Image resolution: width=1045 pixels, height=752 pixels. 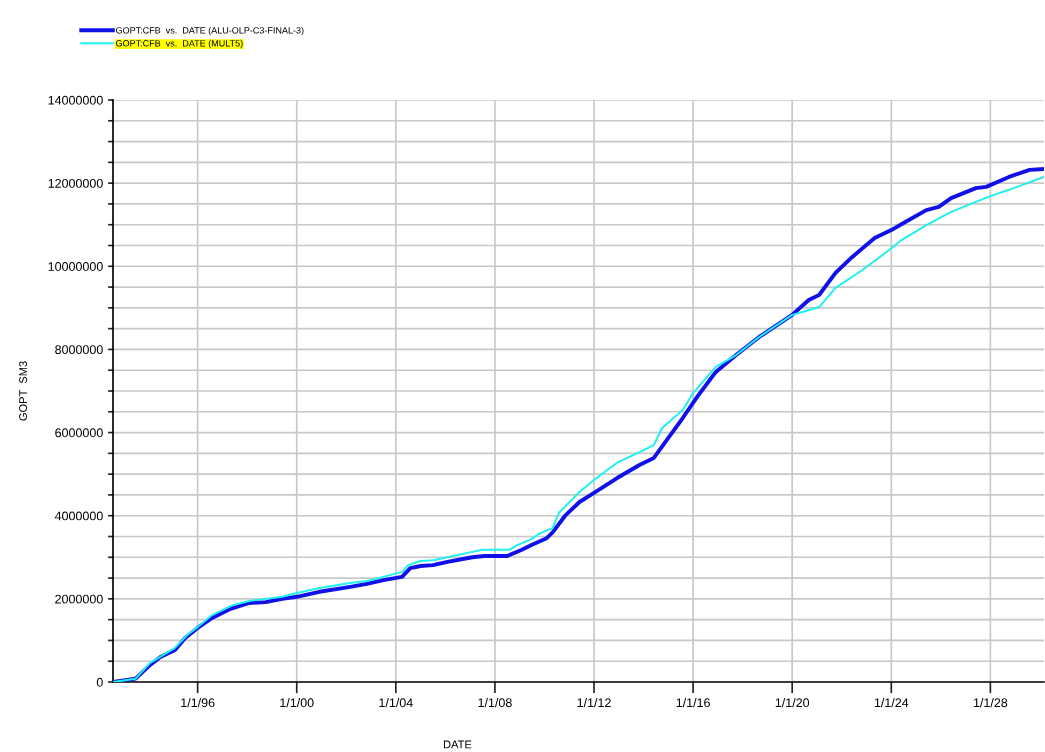 I want to click on x-tick-label: 1/1/96, so click(x=198, y=702).